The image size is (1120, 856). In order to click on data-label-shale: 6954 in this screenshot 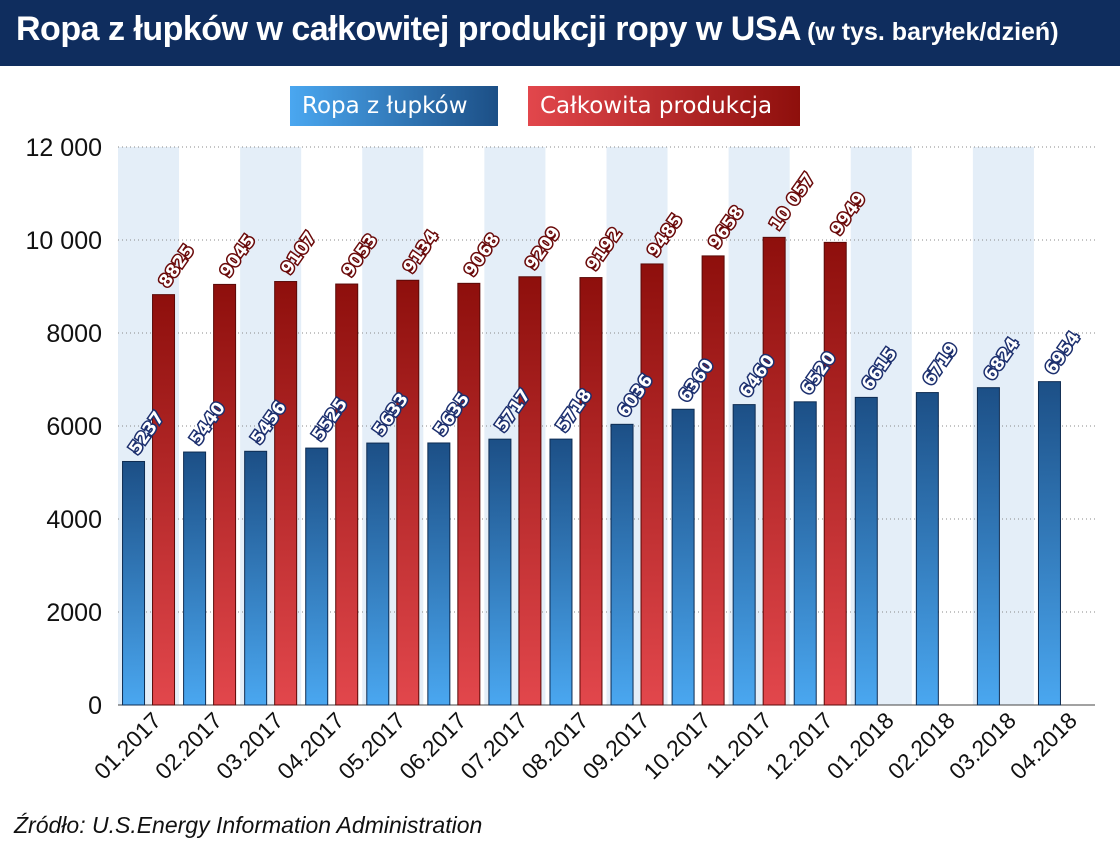, I will do `click(1063, 353)`.